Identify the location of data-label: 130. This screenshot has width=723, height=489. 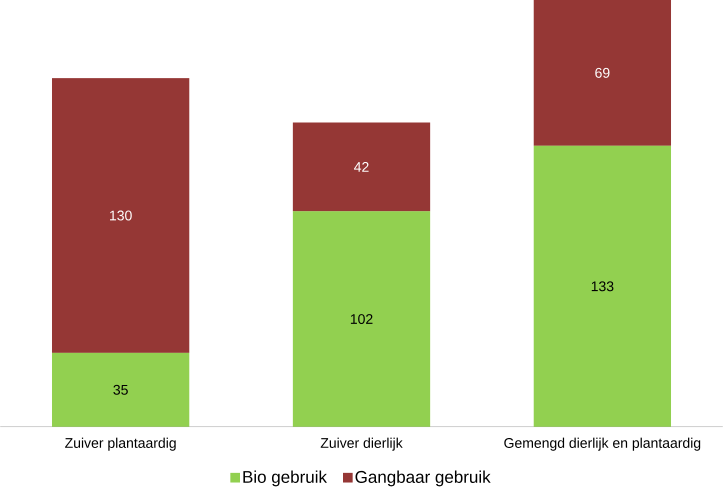
(121, 215).